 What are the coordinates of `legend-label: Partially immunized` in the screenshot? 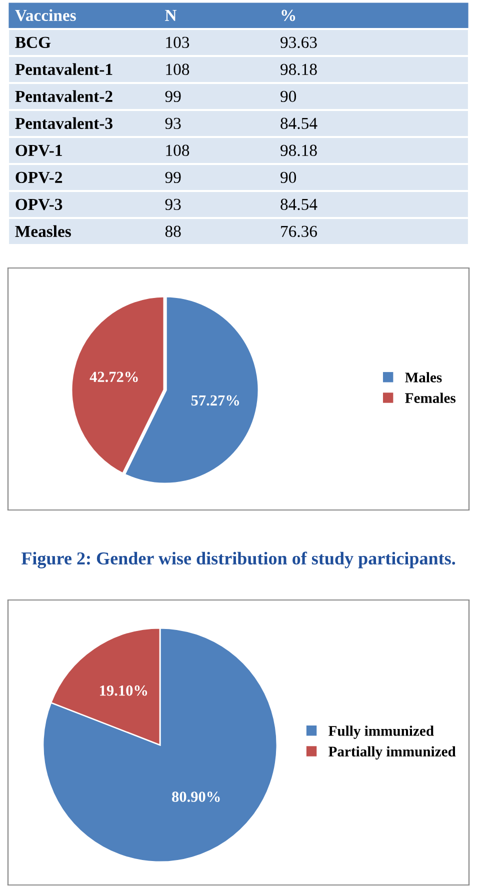 It's located at (392, 753).